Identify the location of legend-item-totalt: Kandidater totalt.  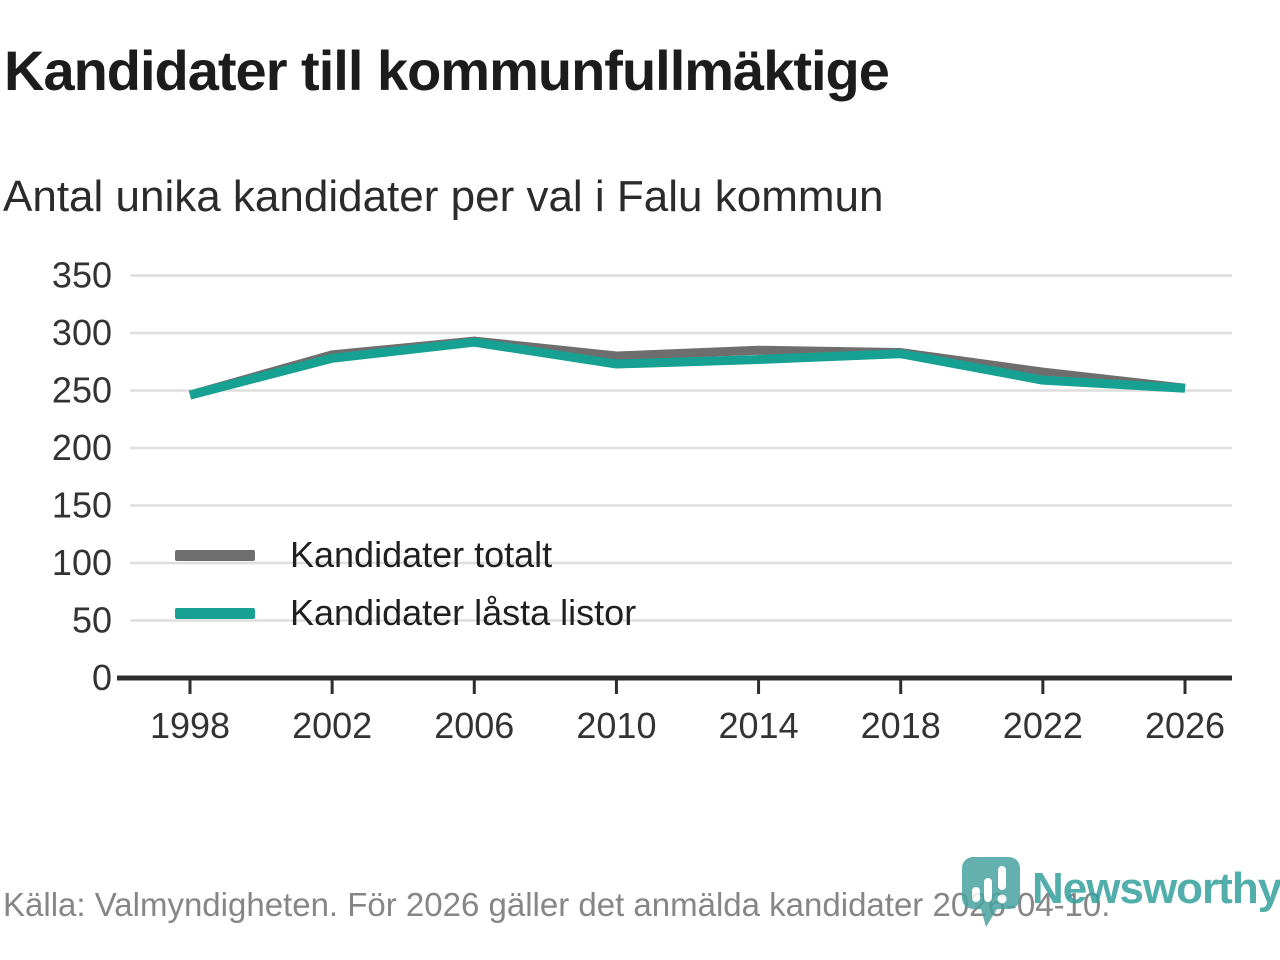
(405, 555).